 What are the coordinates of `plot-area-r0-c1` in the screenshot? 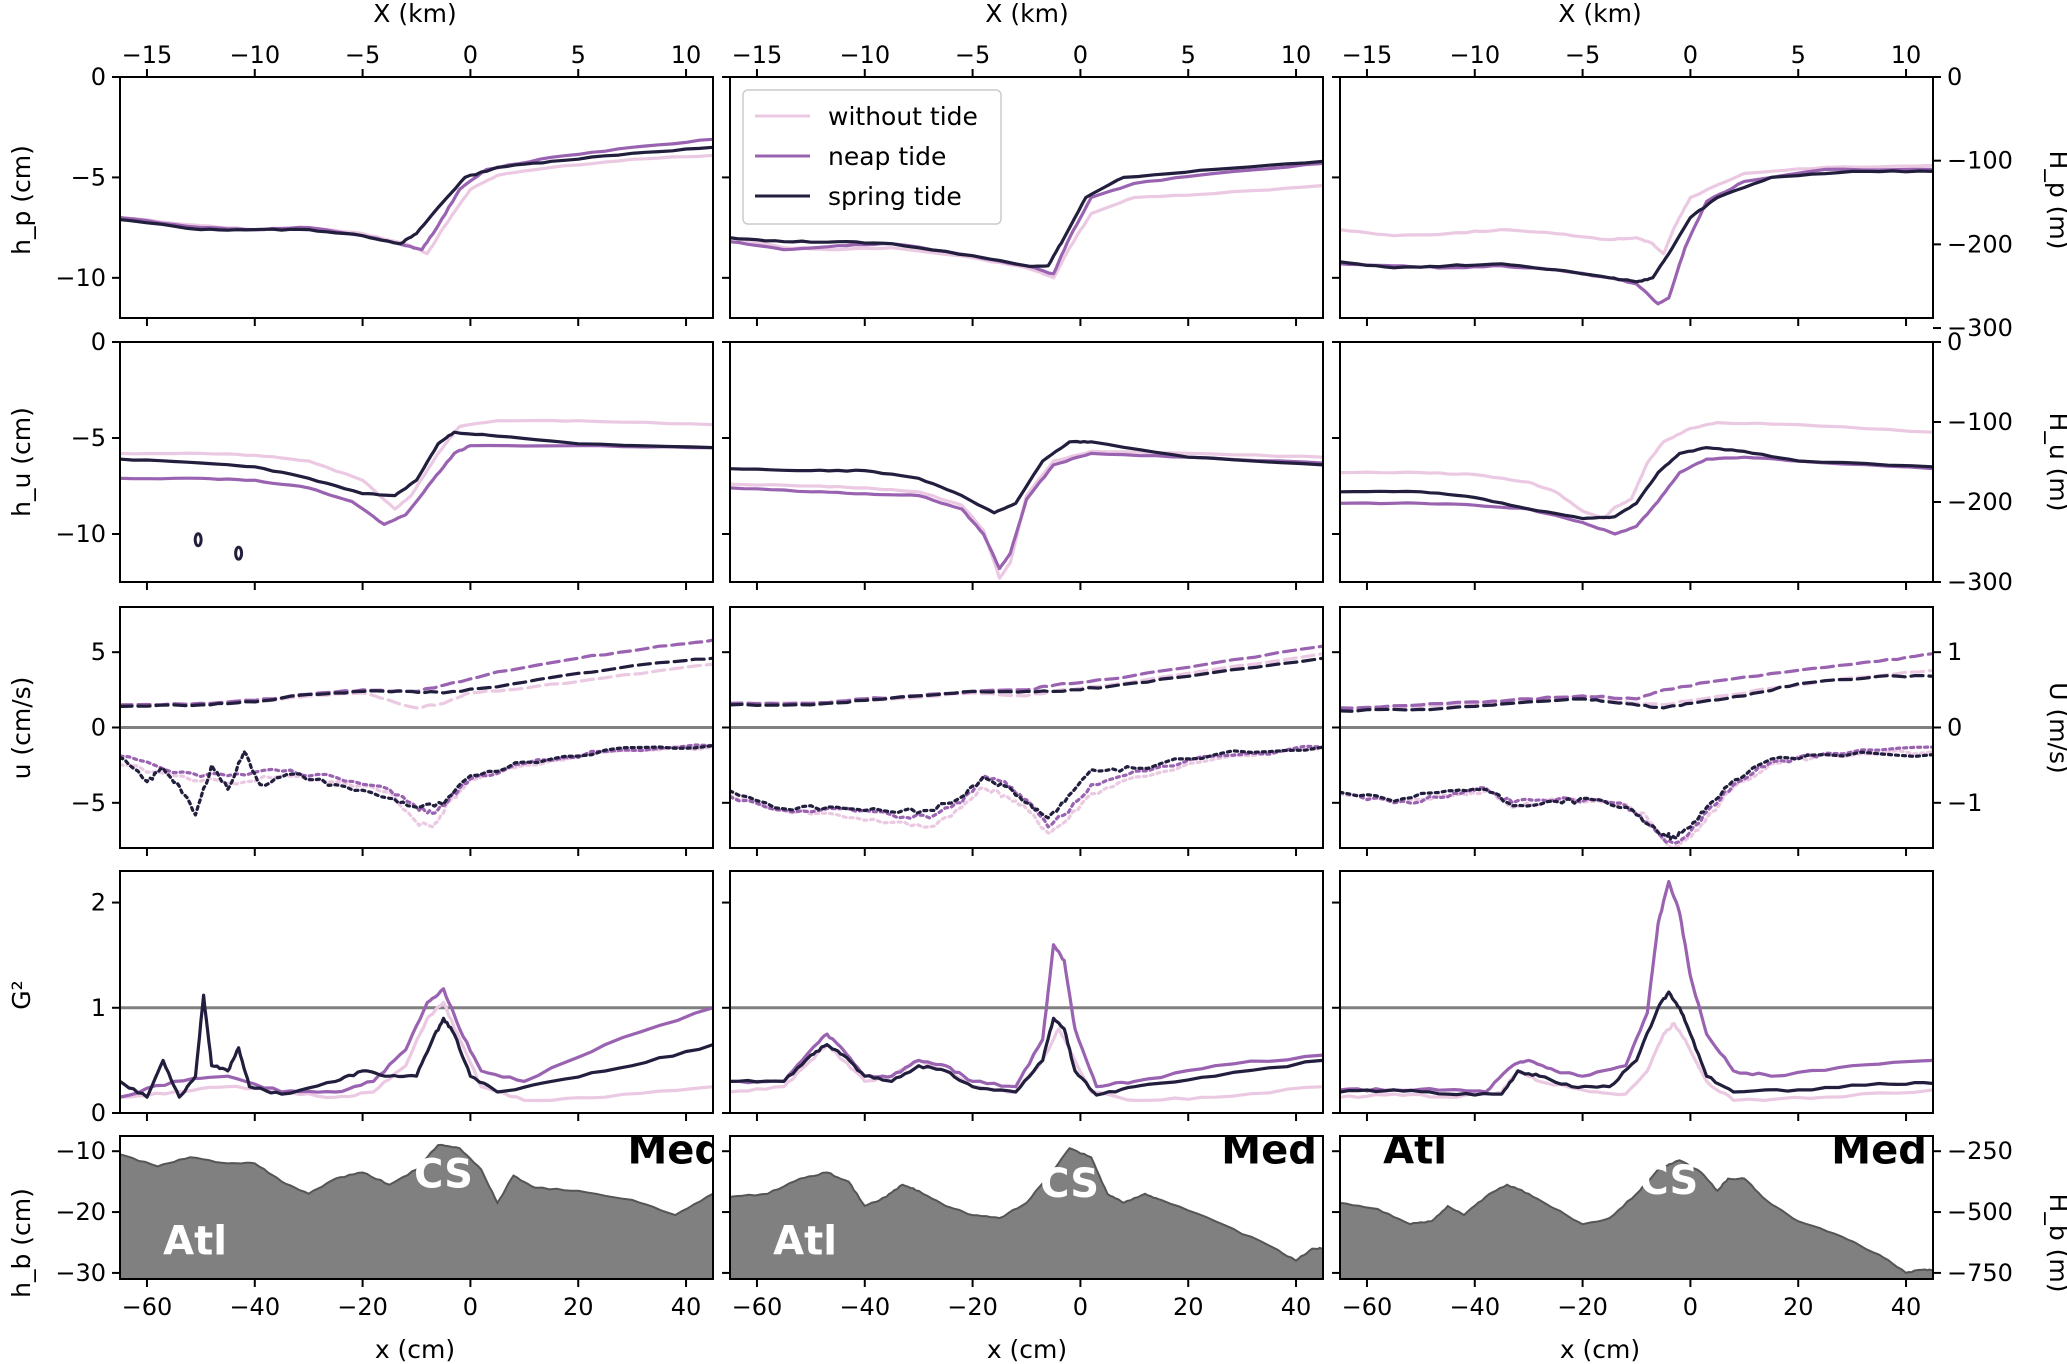 It's located at (1026, 219).